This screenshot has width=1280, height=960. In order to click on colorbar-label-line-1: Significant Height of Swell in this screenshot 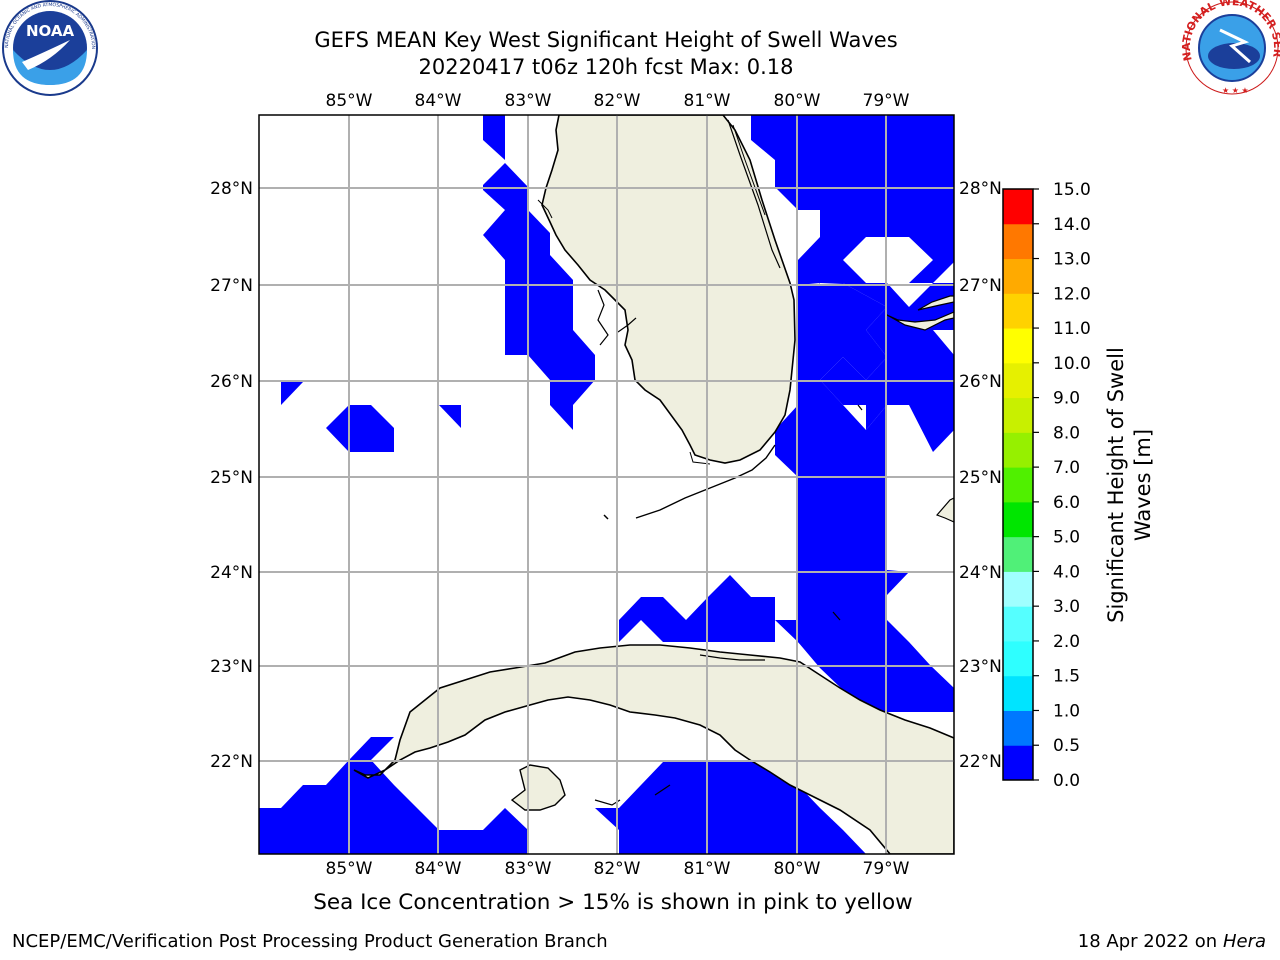, I will do `click(1116, 485)`.